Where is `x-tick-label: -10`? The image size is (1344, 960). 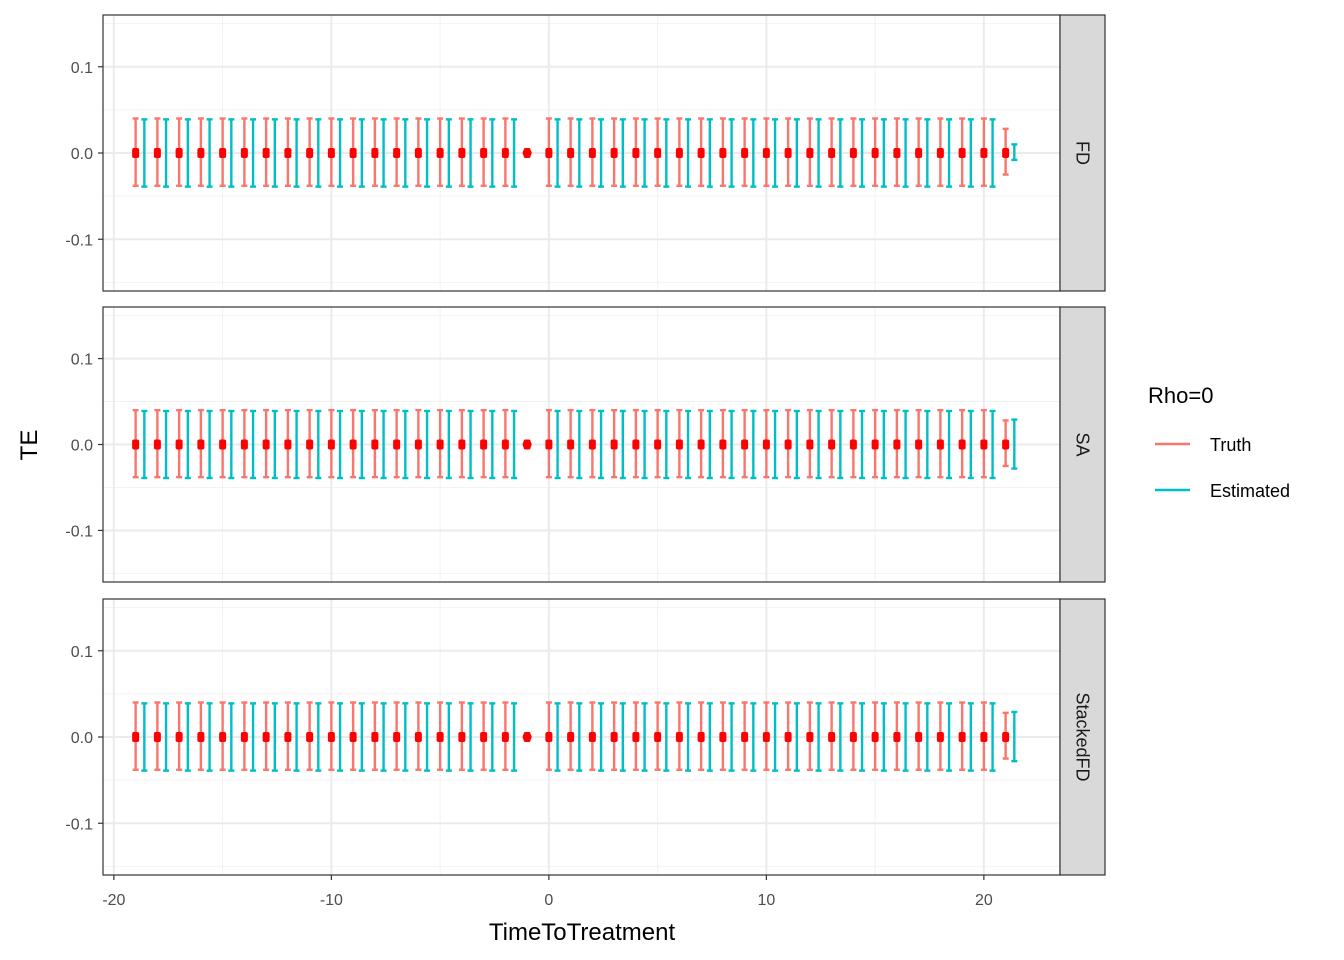 x-tick-label: -10 is located at coordinates (331, 900).